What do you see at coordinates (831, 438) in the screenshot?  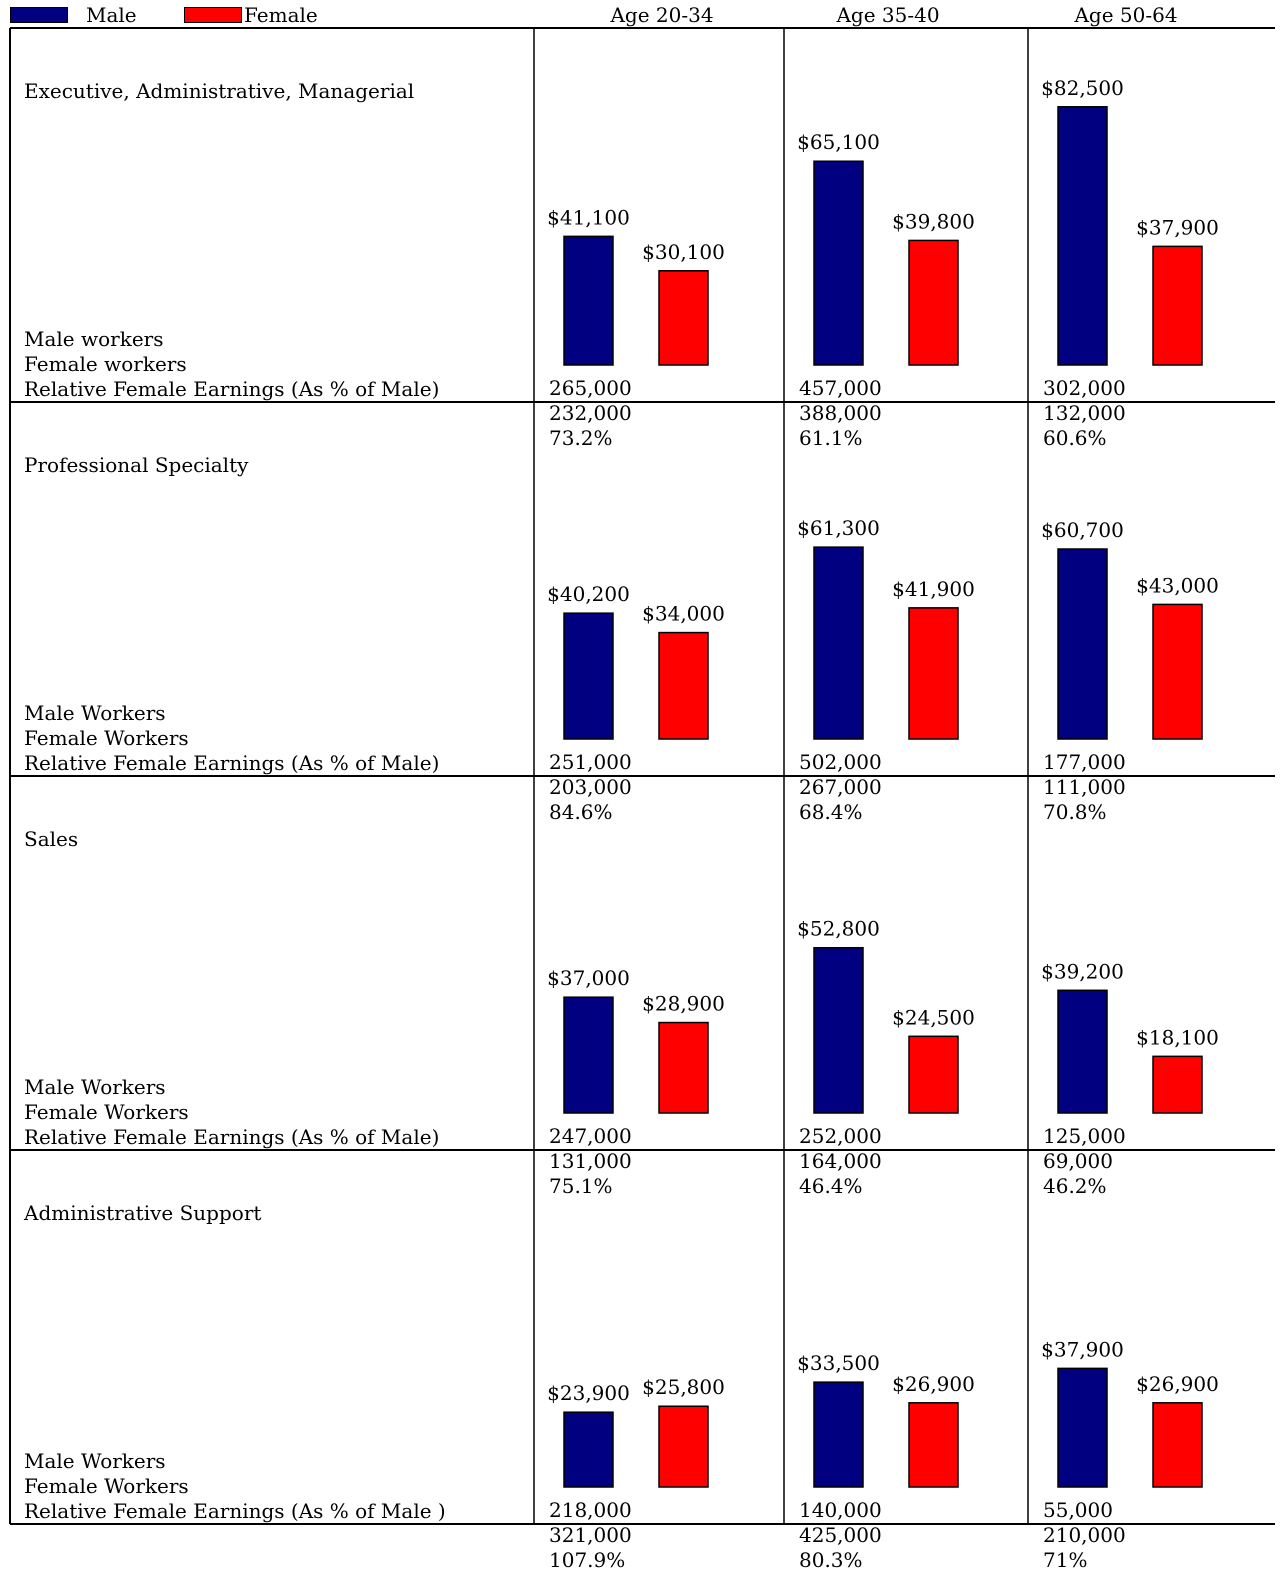 I see `relative-earnings-value: 61.1%` at bounding box center [831, 438].